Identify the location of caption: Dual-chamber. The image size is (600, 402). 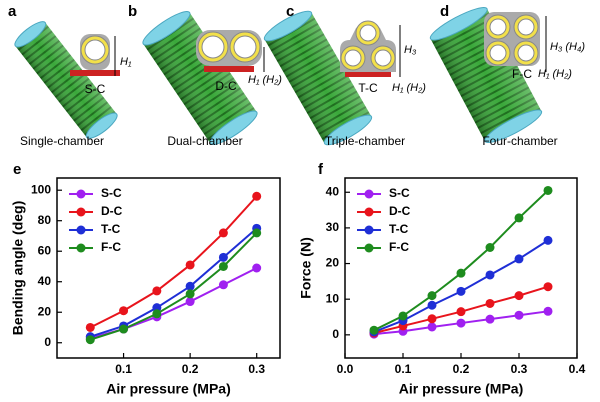
(204, 141).